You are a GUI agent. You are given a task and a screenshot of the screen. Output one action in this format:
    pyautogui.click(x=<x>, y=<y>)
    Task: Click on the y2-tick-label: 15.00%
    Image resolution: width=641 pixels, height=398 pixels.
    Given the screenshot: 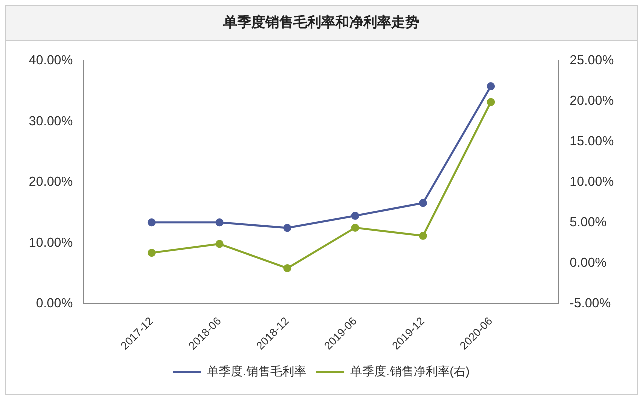 What is the action you would take?
    pyautogui.click(x=592, y=141)
    